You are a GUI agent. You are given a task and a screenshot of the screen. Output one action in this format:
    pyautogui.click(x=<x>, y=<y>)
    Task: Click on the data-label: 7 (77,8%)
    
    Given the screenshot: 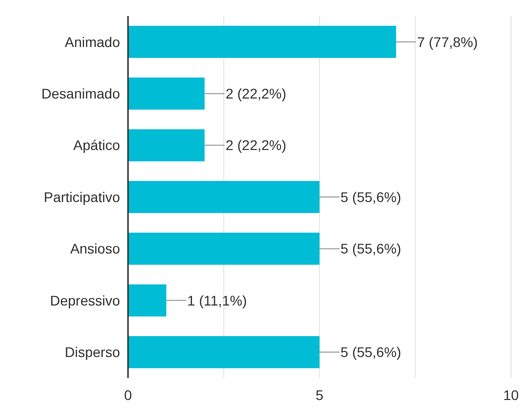 What is the action you would take?
    pyautogui.click(x=447, y=42)
    